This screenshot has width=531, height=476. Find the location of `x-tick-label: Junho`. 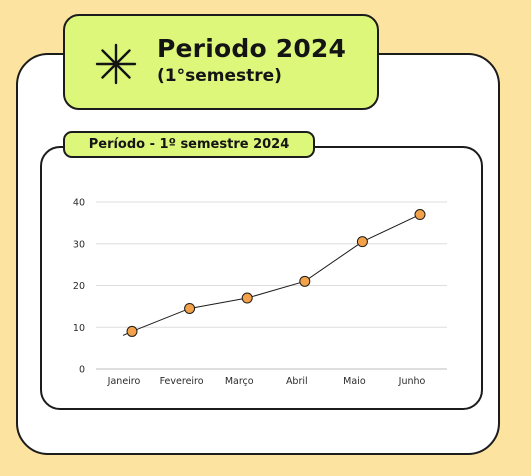

x-tick-label: Junho is located at coordinates (412, 381).